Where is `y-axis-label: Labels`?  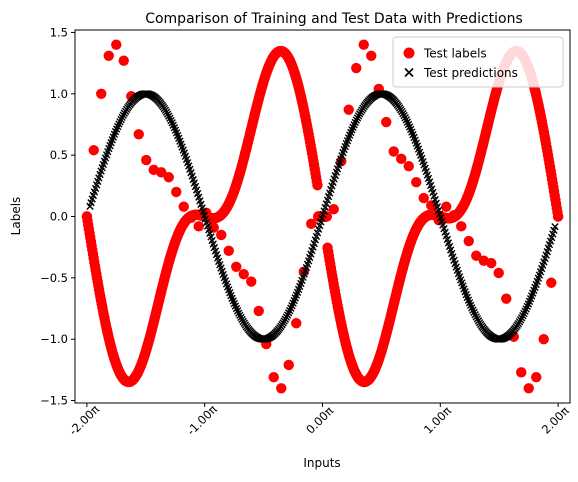 y-axis-label: Labels is located at coordinates (16, 216).